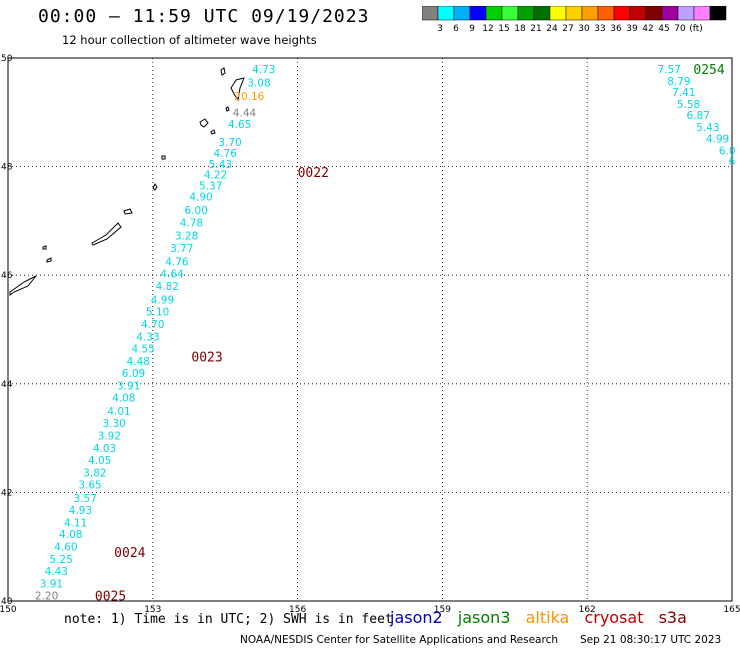 The image size is (740, 650). What do you see at coordinates (200, 197) in the screenshot?
I see `wave-height-point: 4.90` at bounding box center [200, 197].